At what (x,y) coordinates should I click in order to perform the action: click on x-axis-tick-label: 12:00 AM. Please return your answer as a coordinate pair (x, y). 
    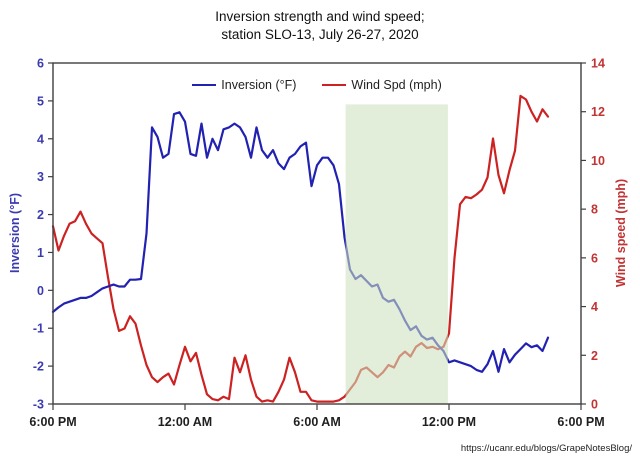
    Looking at the image, I should click on (185, 422).